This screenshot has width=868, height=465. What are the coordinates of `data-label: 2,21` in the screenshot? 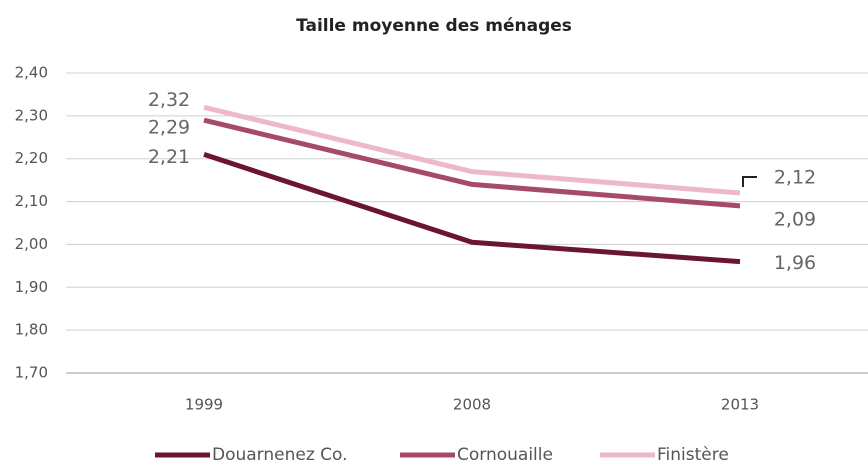 It's located at (169, 157).